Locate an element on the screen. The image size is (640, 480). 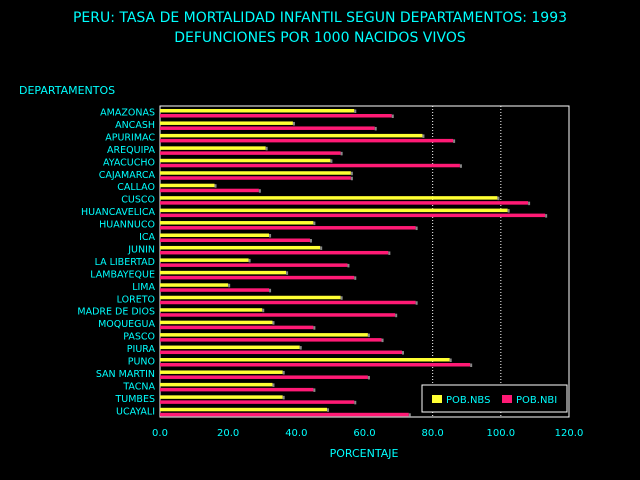
category-label: JUNIN is located at coordinates (141, 249).